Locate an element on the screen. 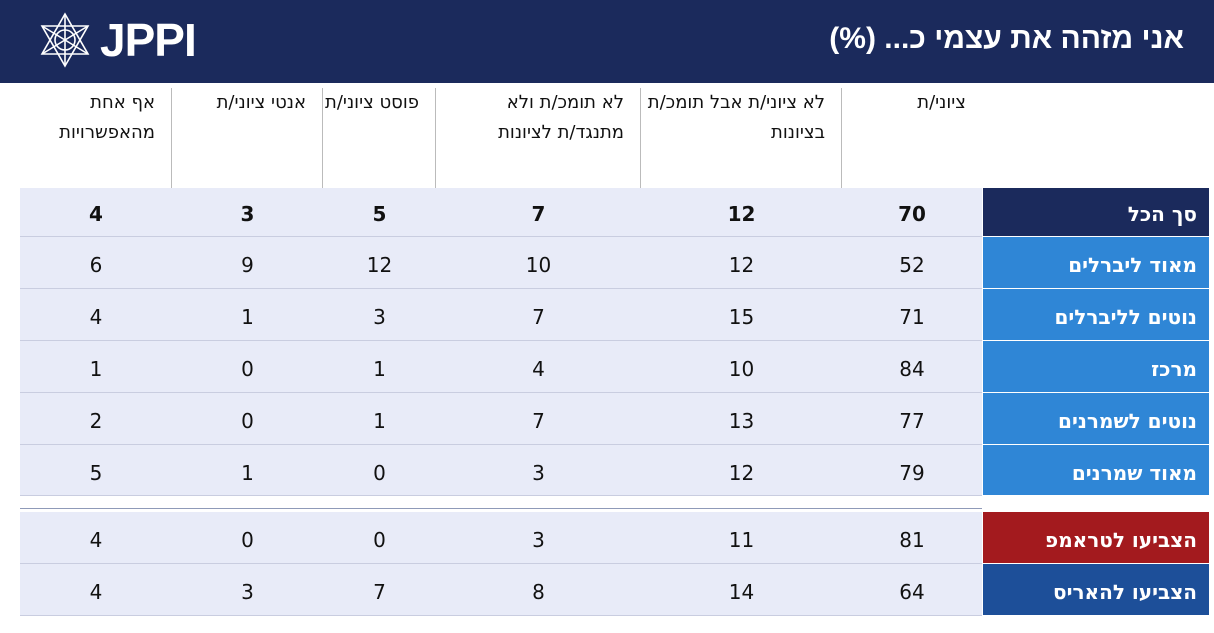 The height and width of the screenshot is (633, 1214). table-cell: 64 is located at coordinates (912, 592).